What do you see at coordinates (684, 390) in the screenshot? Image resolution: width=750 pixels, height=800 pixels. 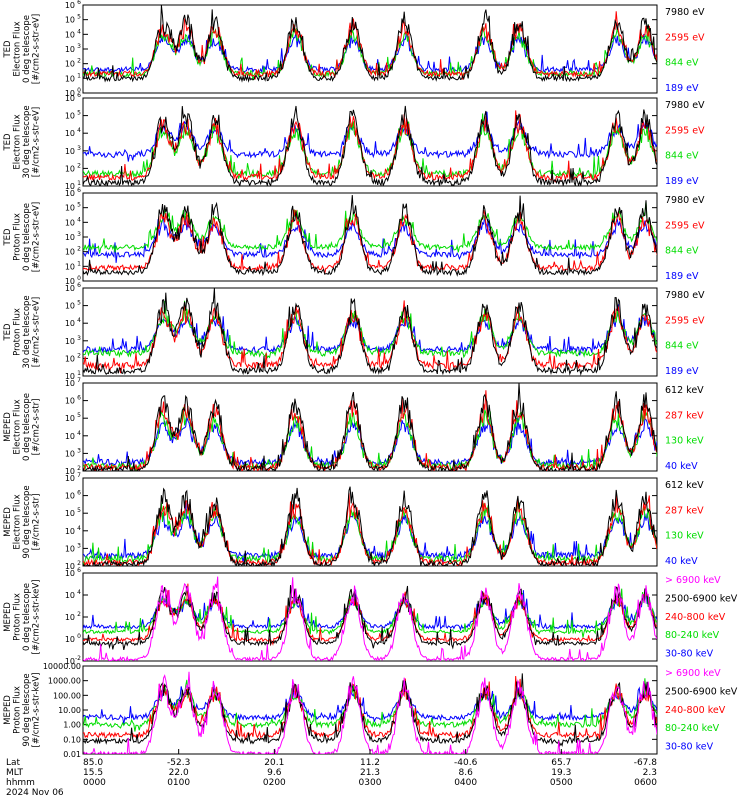 I see `legend-entry: 612 keV` at bounding box center [684, 390].